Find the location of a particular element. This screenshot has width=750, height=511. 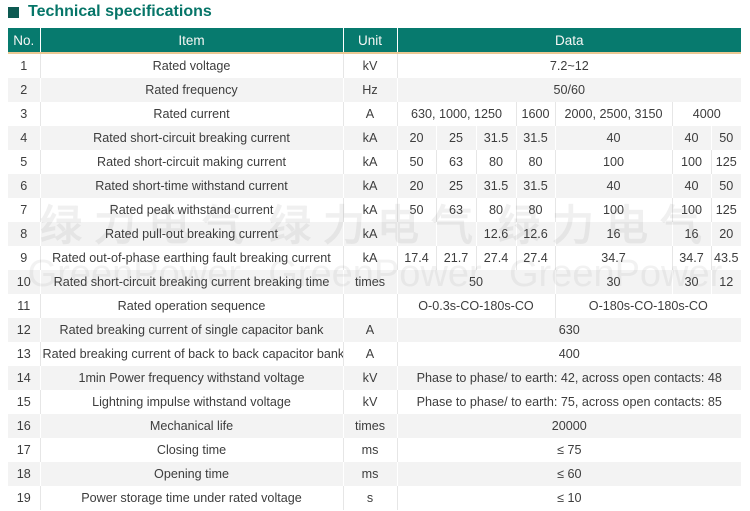

data-cell: 12.6 is located at coordinates (536, 234).